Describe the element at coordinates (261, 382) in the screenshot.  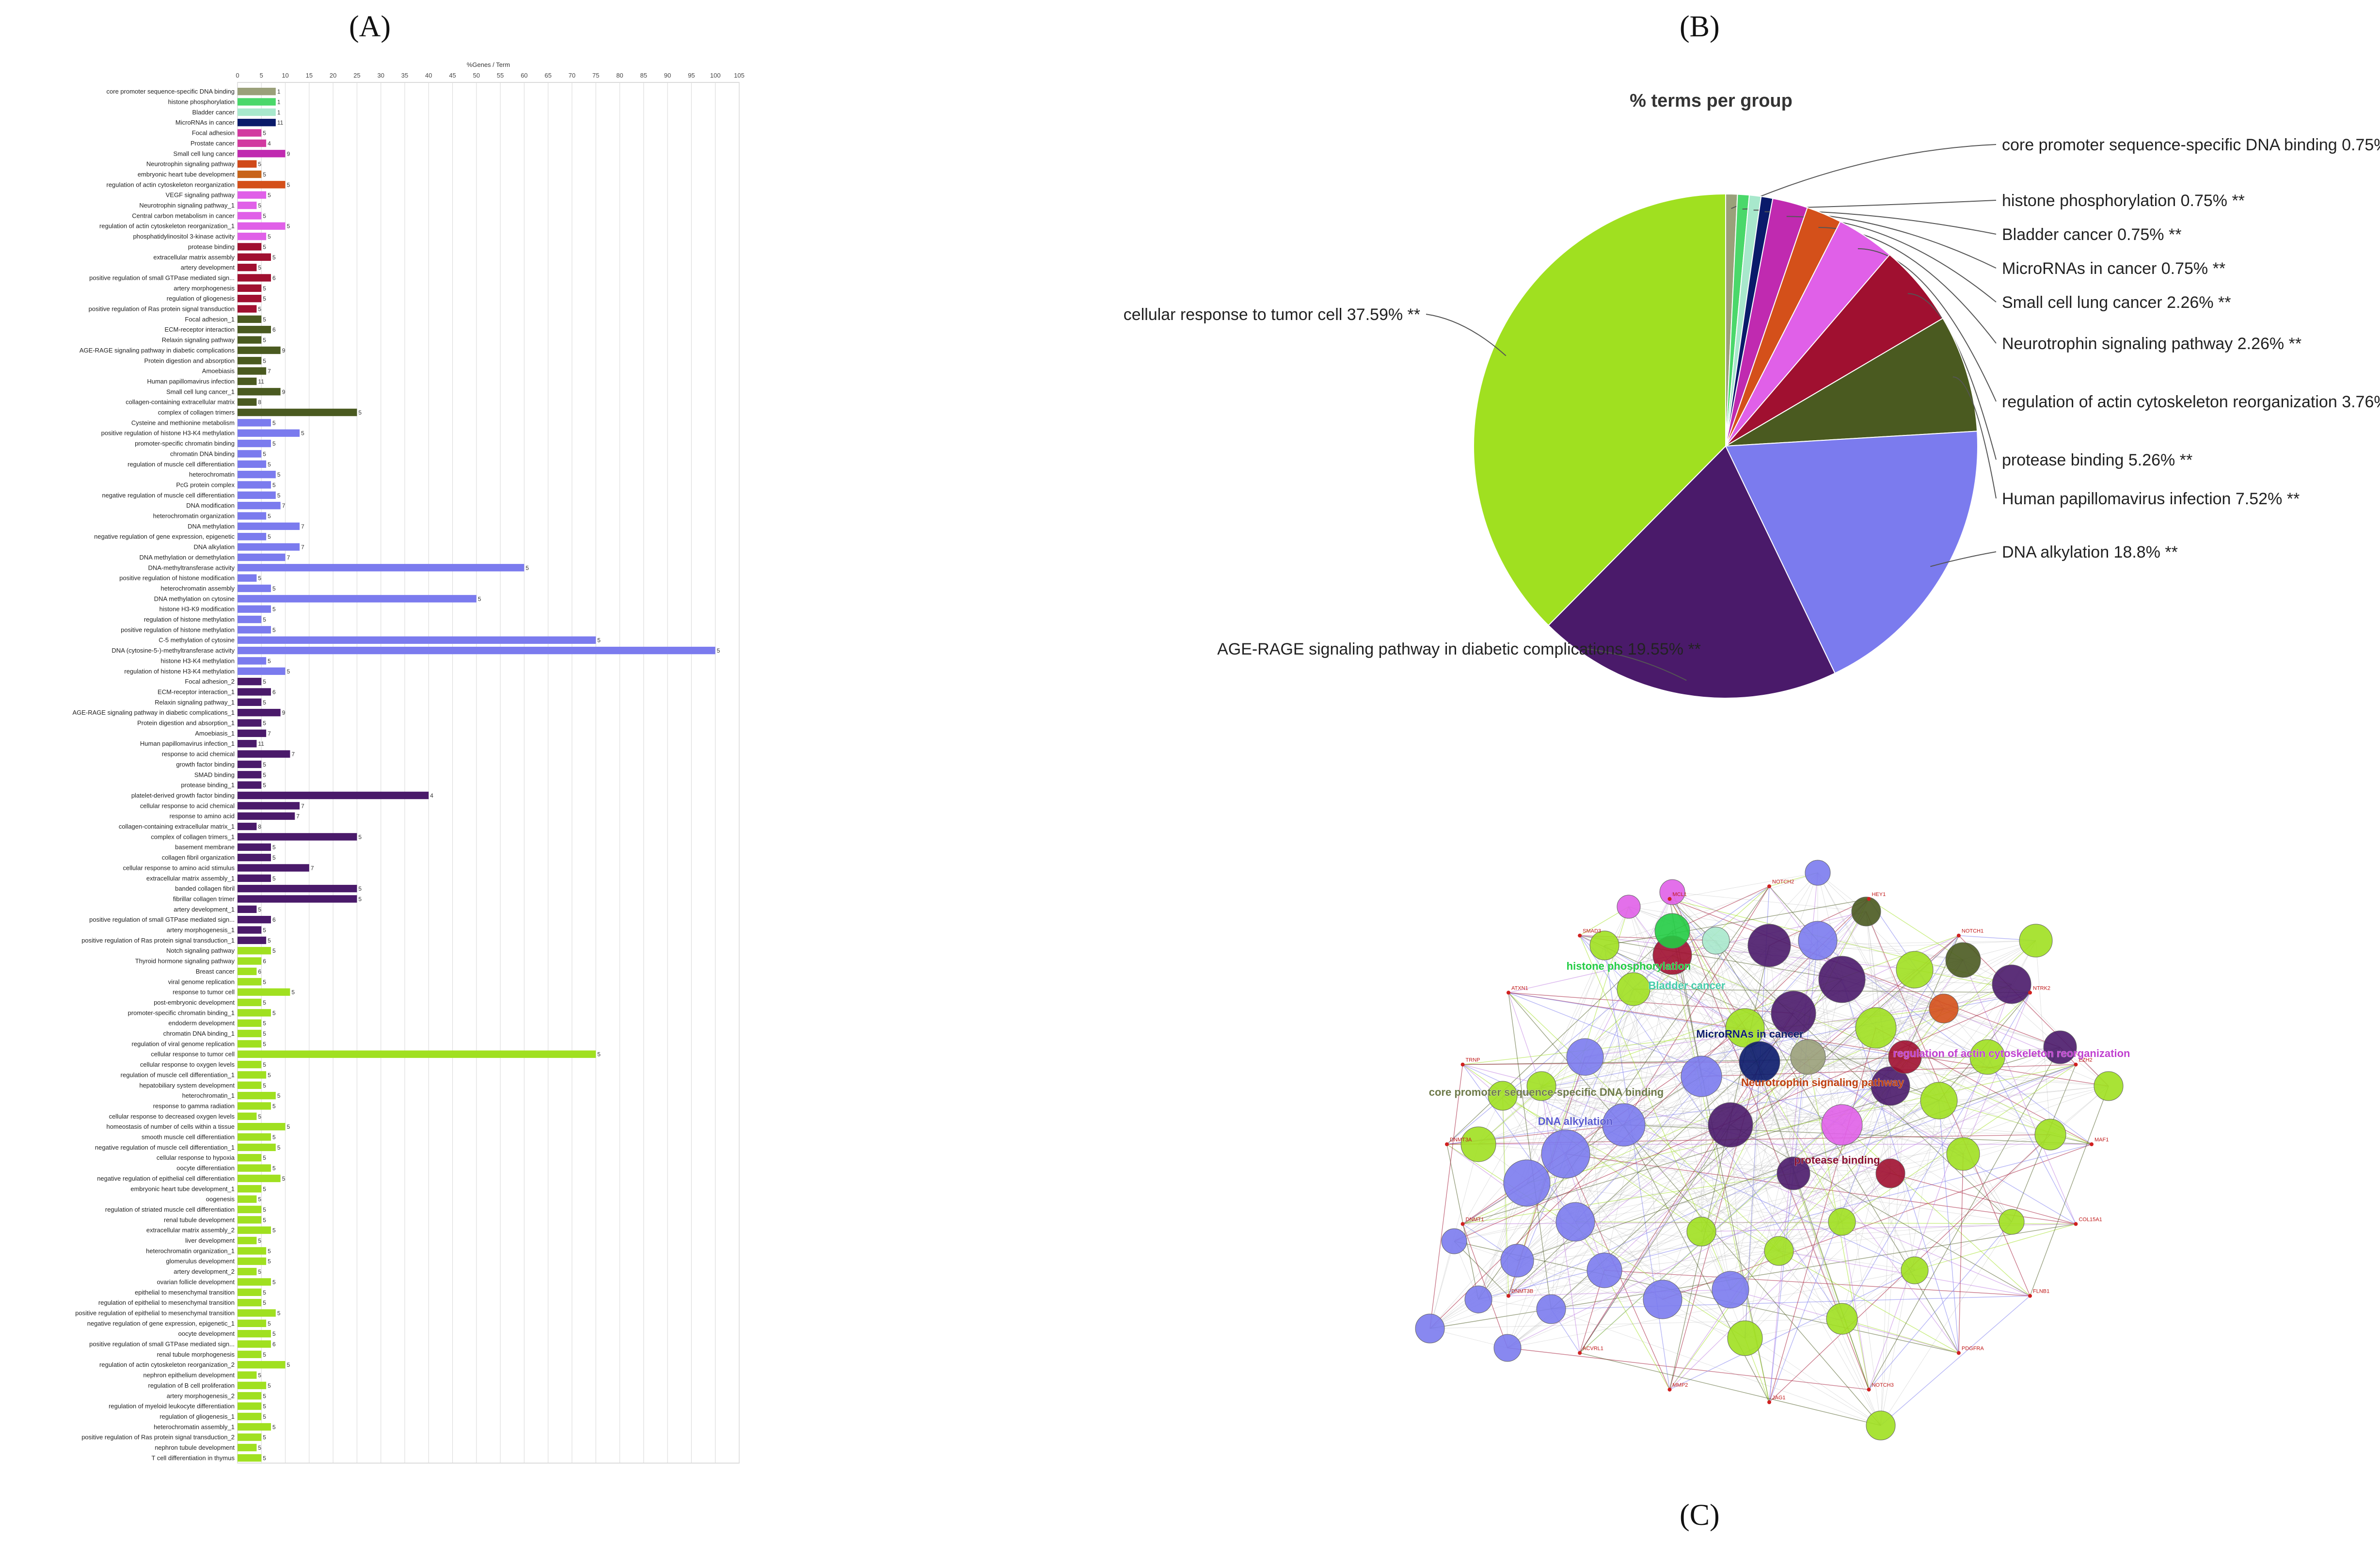
I see `bar-count-label: 11` at that location.